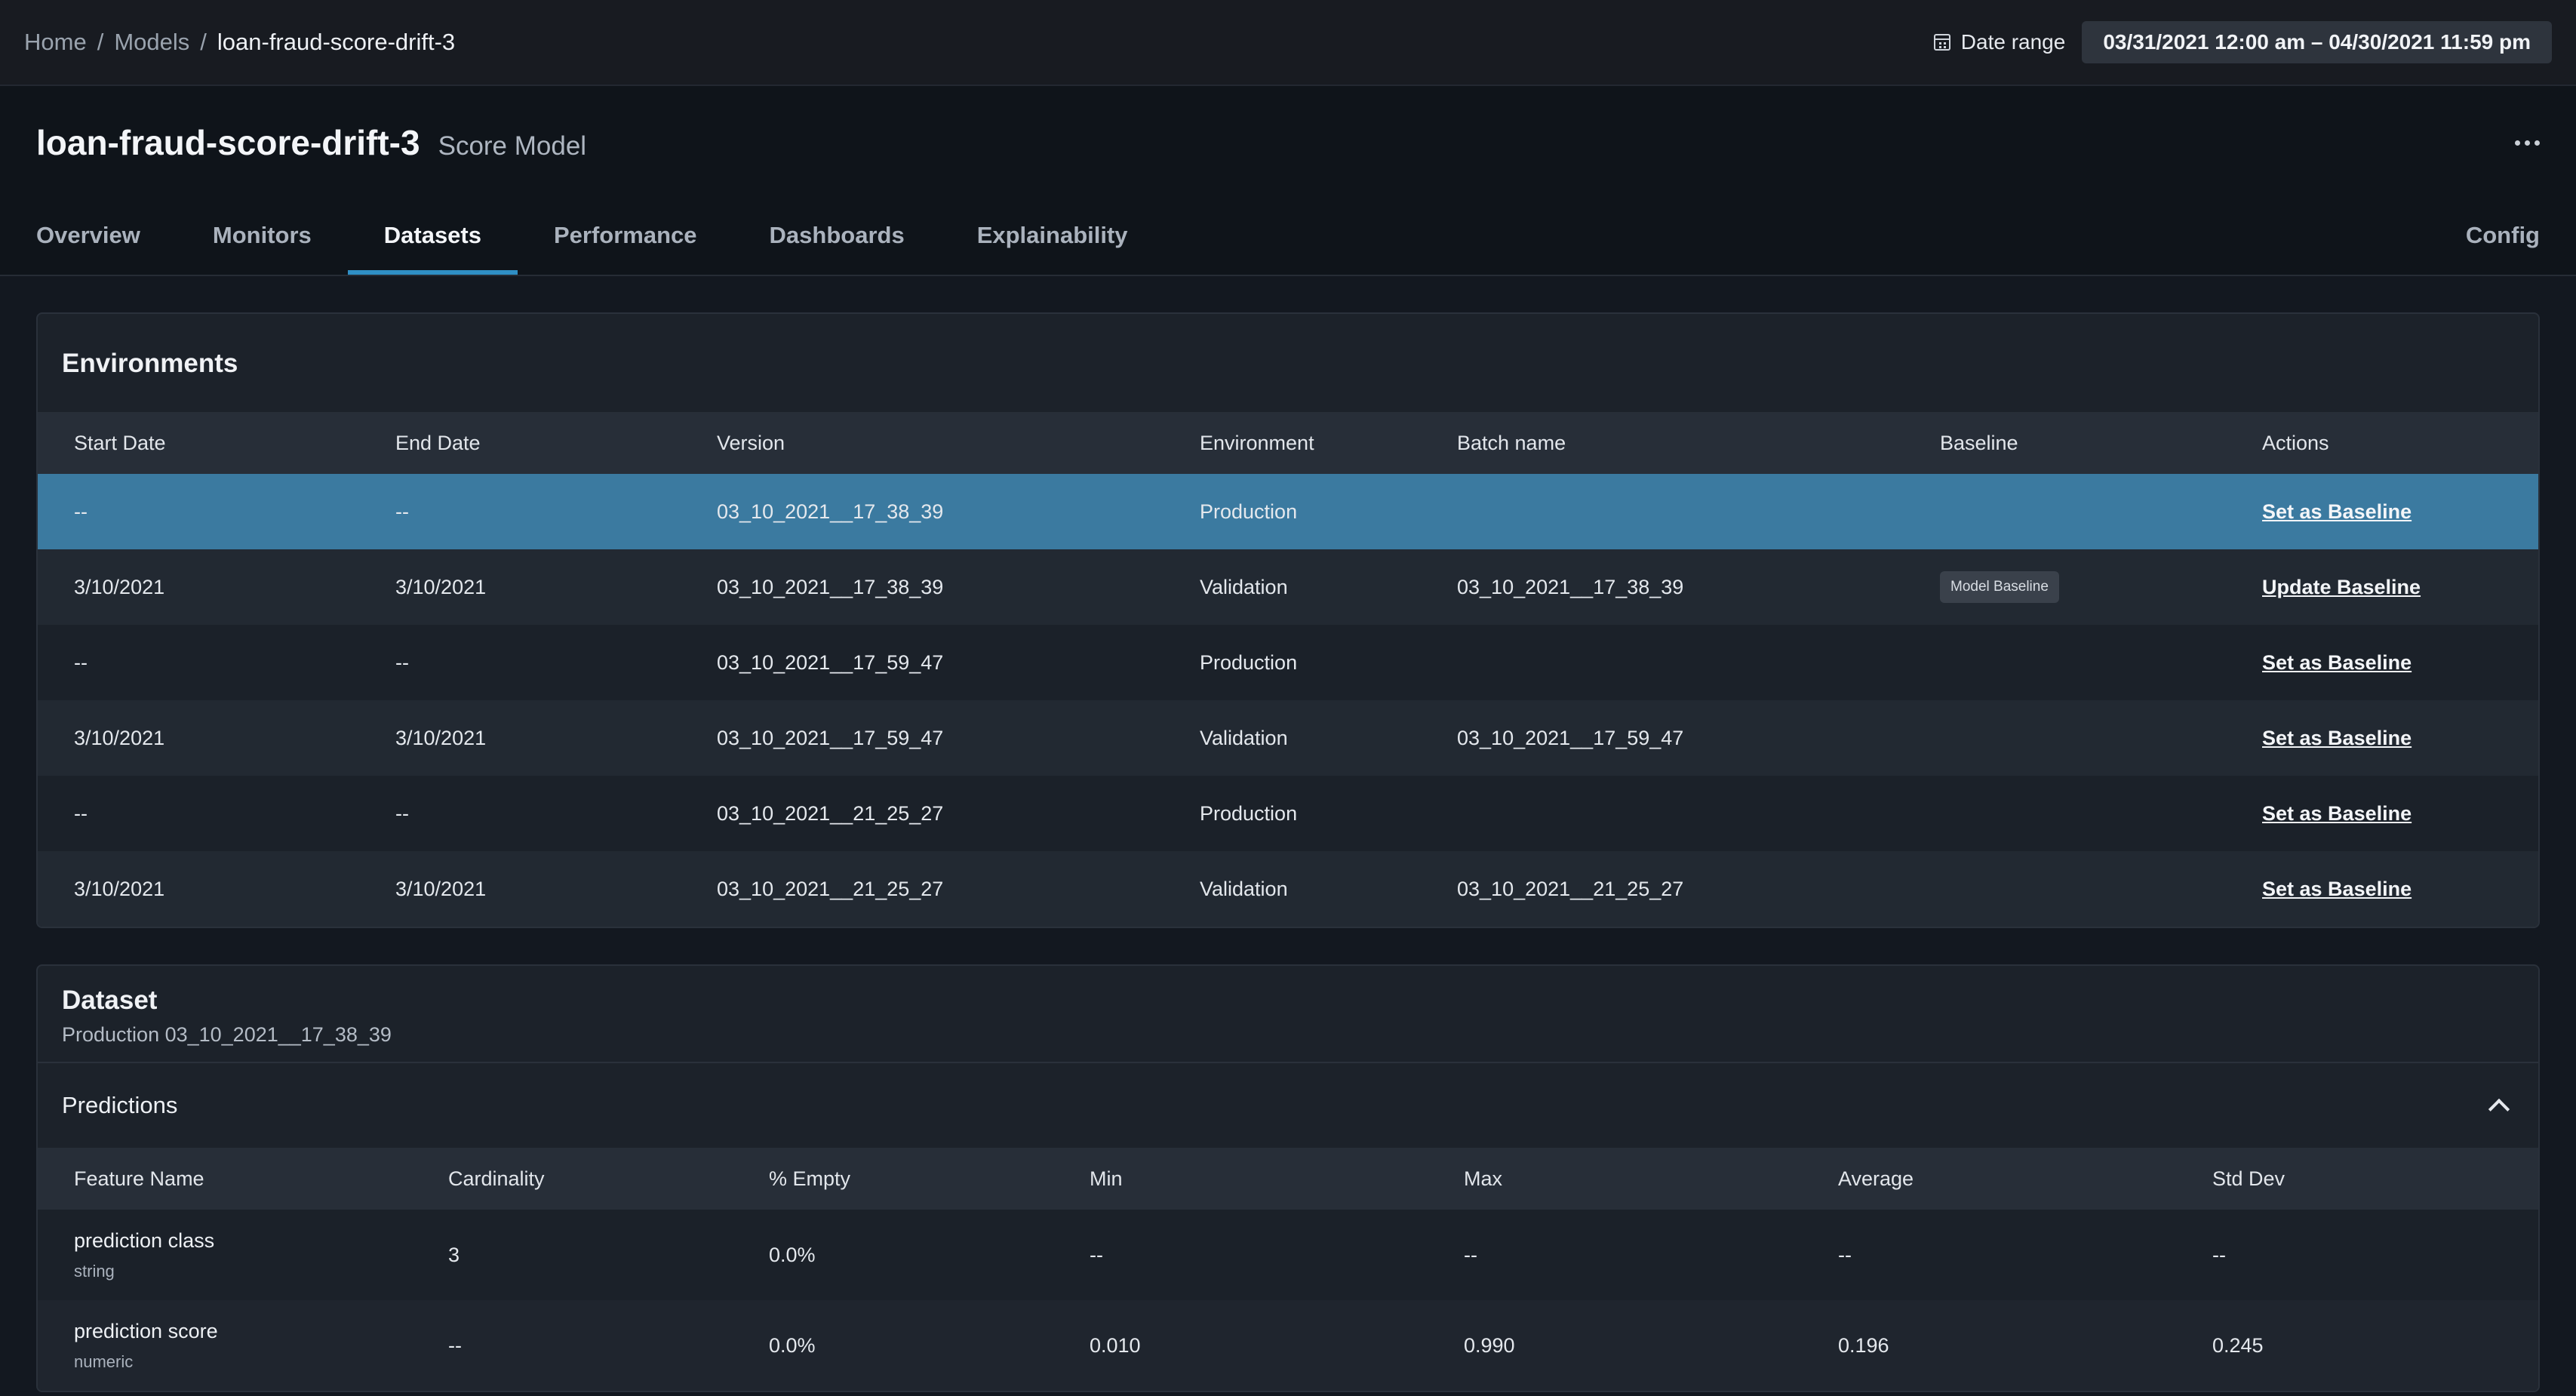  I want to click on tab-overview: Overview, so click(88, 235).